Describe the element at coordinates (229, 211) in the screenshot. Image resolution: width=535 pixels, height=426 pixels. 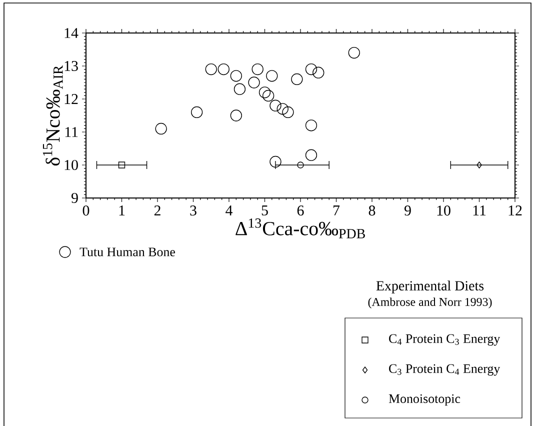
I see `x-tick-label: 4` at that location.